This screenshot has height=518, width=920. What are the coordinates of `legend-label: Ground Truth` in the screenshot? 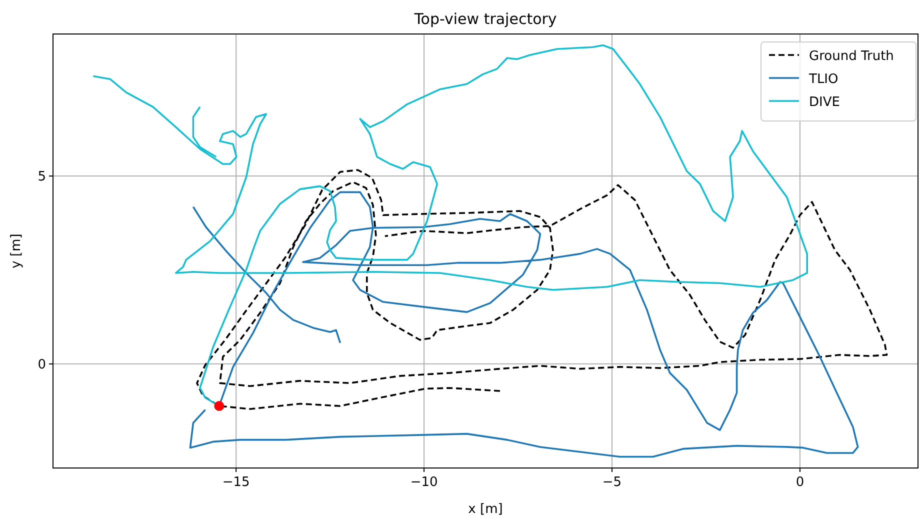 It's located at (851, 56).